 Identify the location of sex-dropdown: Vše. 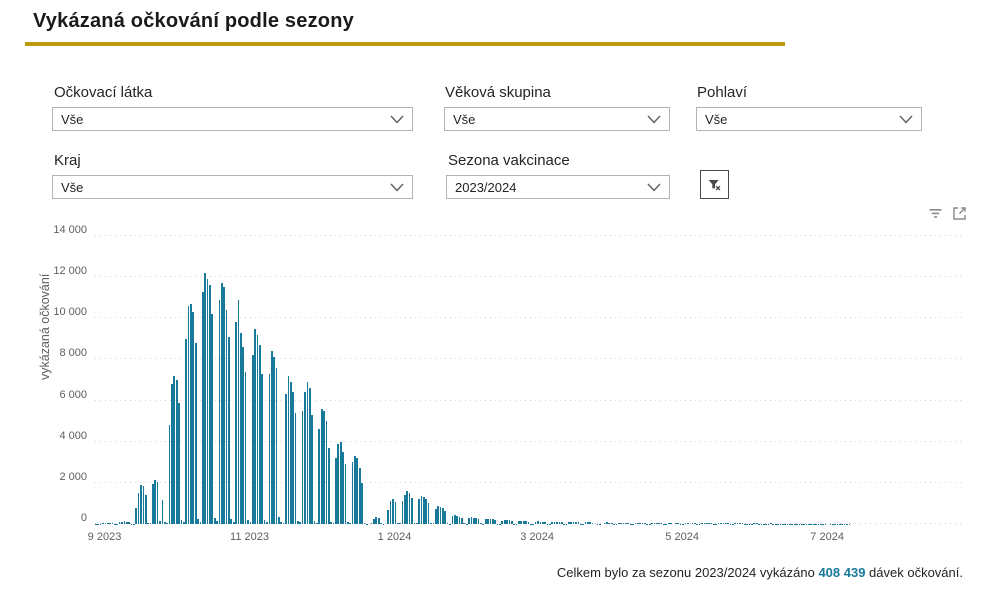
(809, 119).